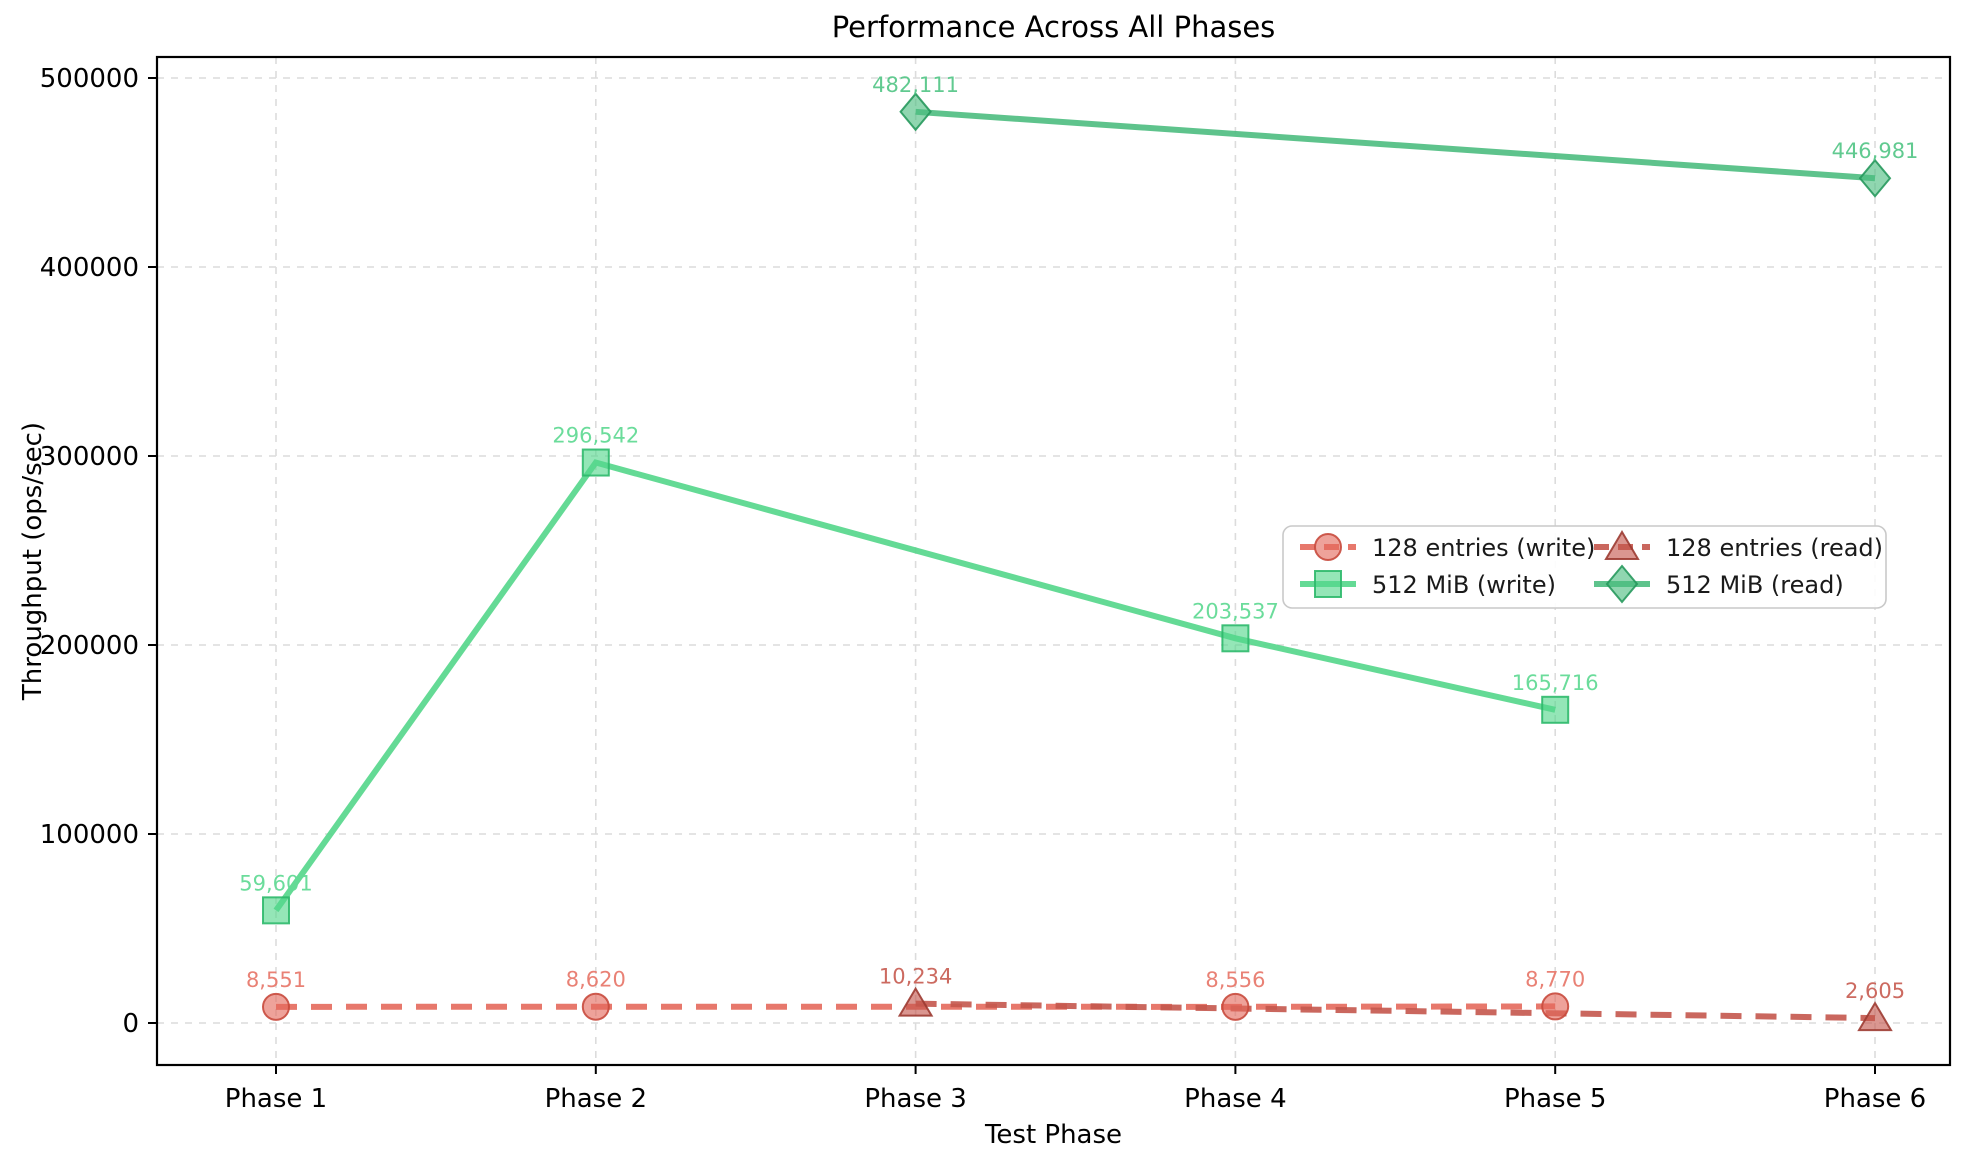 This screenshot has height=1173, width=1973. Describe the element at coordinates (915, 1099) in the screenshot. I see `x-tick-label: Phase 3` at that location.